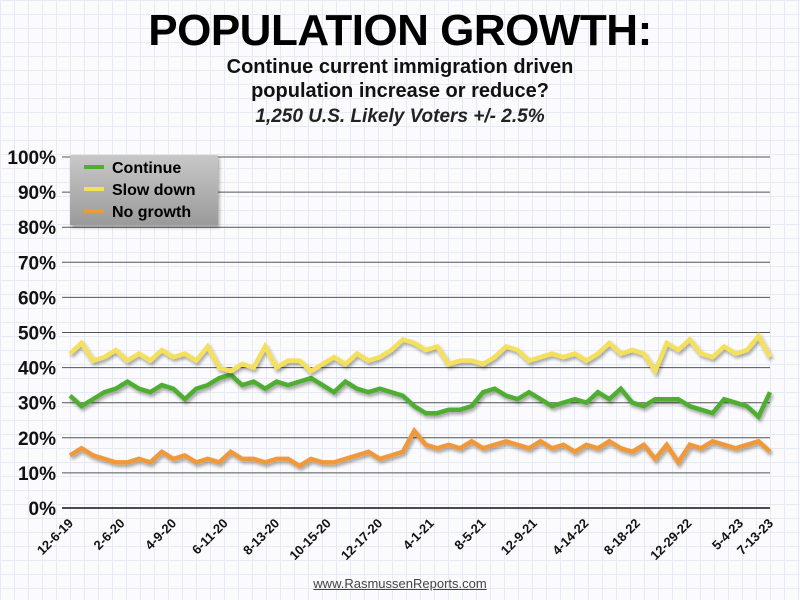 This screenshot has width=800, height=600. What do you see at coordinates (210, 537) in the screenshot?
I see `x-tick-label: 6-11-20` at bounding box center [210, 537].